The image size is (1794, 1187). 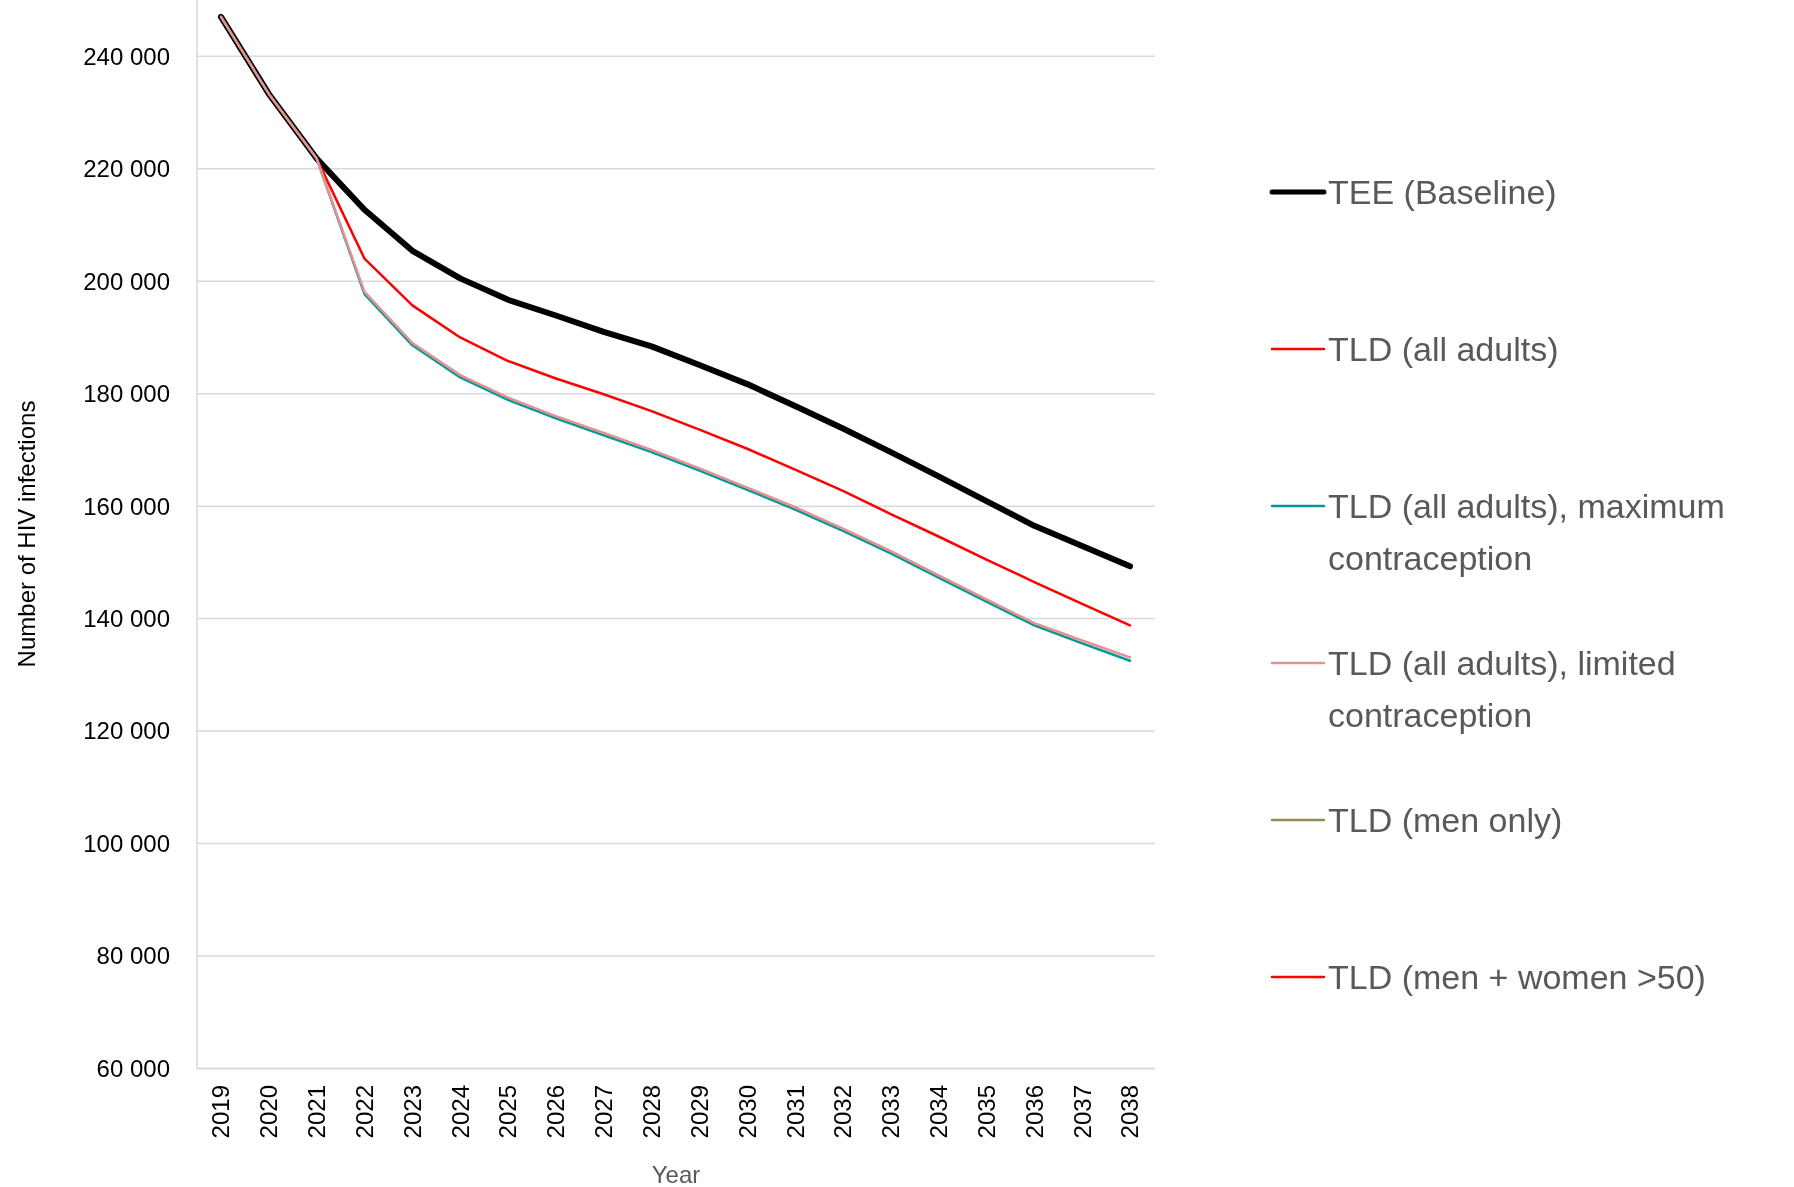 I want to click on legend-label: TLD (all adults), maximum contraception, so click(x=1526, y=531).